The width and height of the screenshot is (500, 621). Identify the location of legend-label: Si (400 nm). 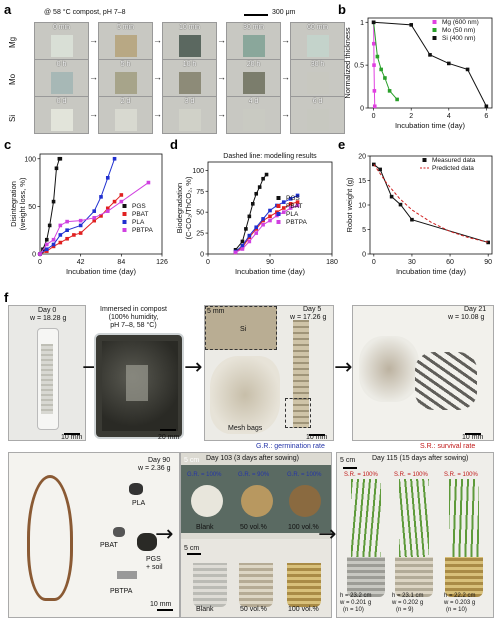
(459, 38).